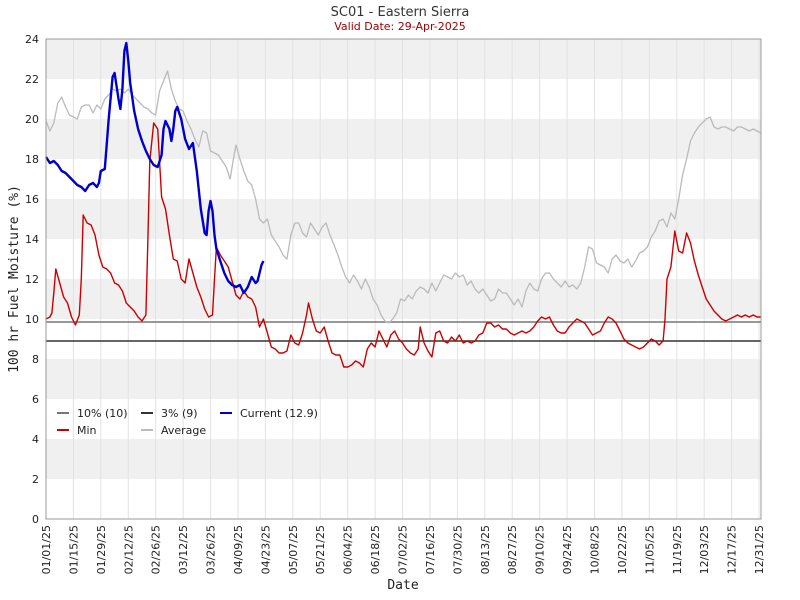  Describe the element at coordinates (238, 549) in the screenshot. I see `x-tick-label: 04/09/25` at that location.